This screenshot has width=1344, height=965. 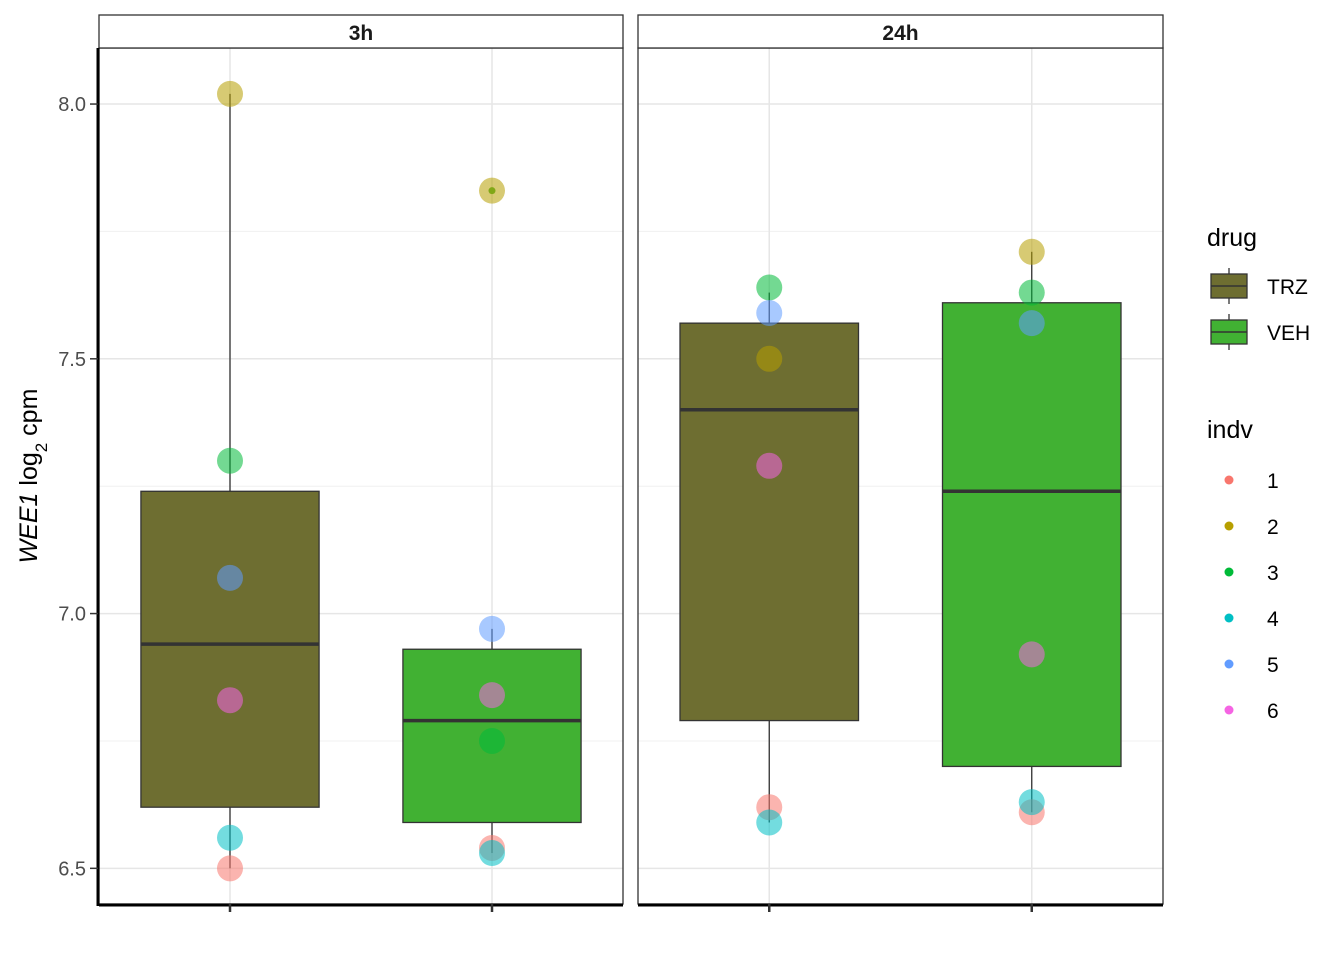 What do you see at coordinates (1288, 333) in the screenshot?
I see `legend-label-drug: VEH` at bounding box center [1288, 333].